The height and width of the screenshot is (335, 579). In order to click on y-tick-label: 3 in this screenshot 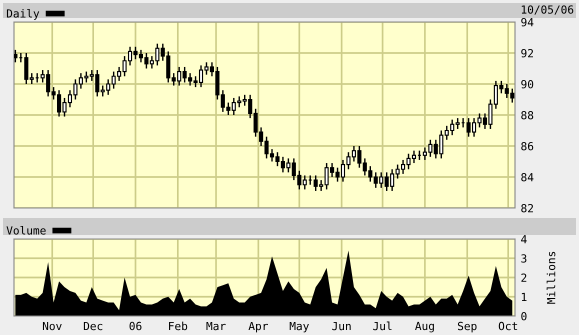, I will do `click(523, 258)`.